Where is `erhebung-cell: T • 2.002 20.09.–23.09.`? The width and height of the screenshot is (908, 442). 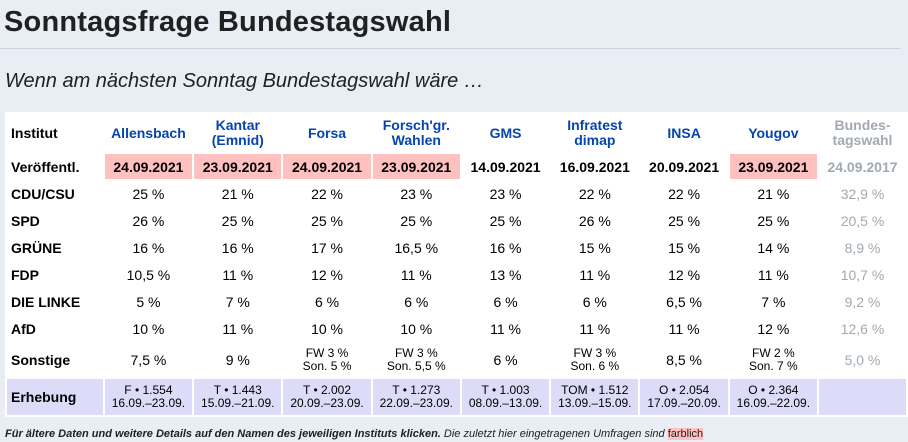 erhebung-cell: T • 2.002 20.09.–23.09. is located at coordinates (327, 397).